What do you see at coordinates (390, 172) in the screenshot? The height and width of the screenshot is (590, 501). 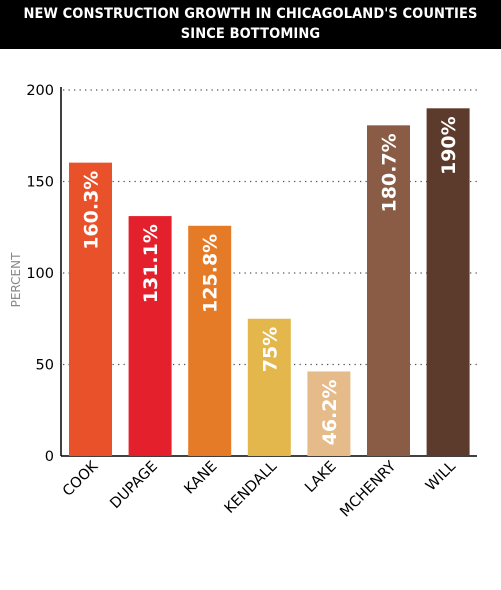 I see `bar-value-label: 180.7%` at bounding box center [390, 172].